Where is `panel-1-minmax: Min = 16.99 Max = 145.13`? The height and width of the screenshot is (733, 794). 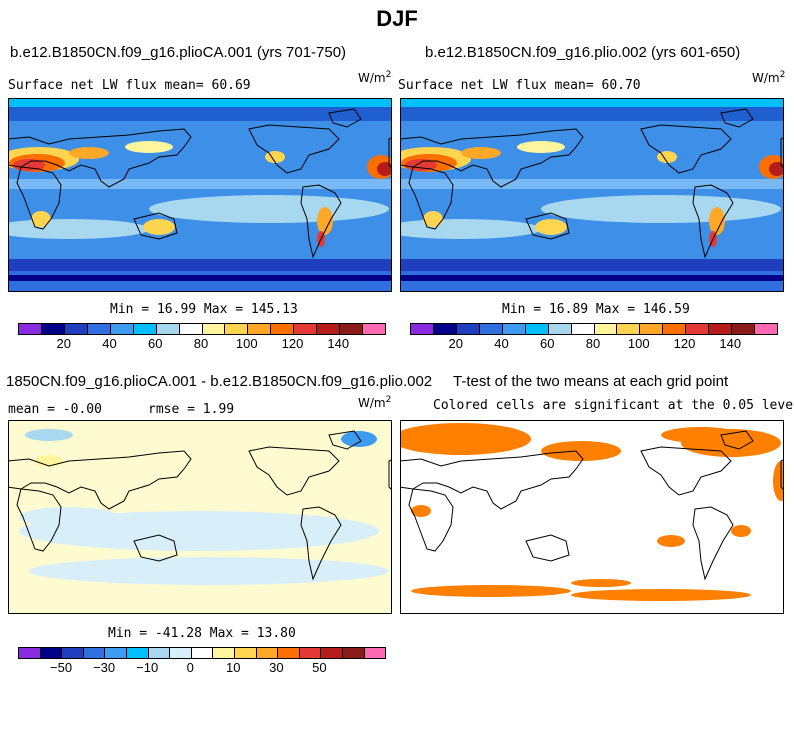 panel-1-minmax: Min = 16.99 Max = 145.13 is located at coordinates (204, 309).